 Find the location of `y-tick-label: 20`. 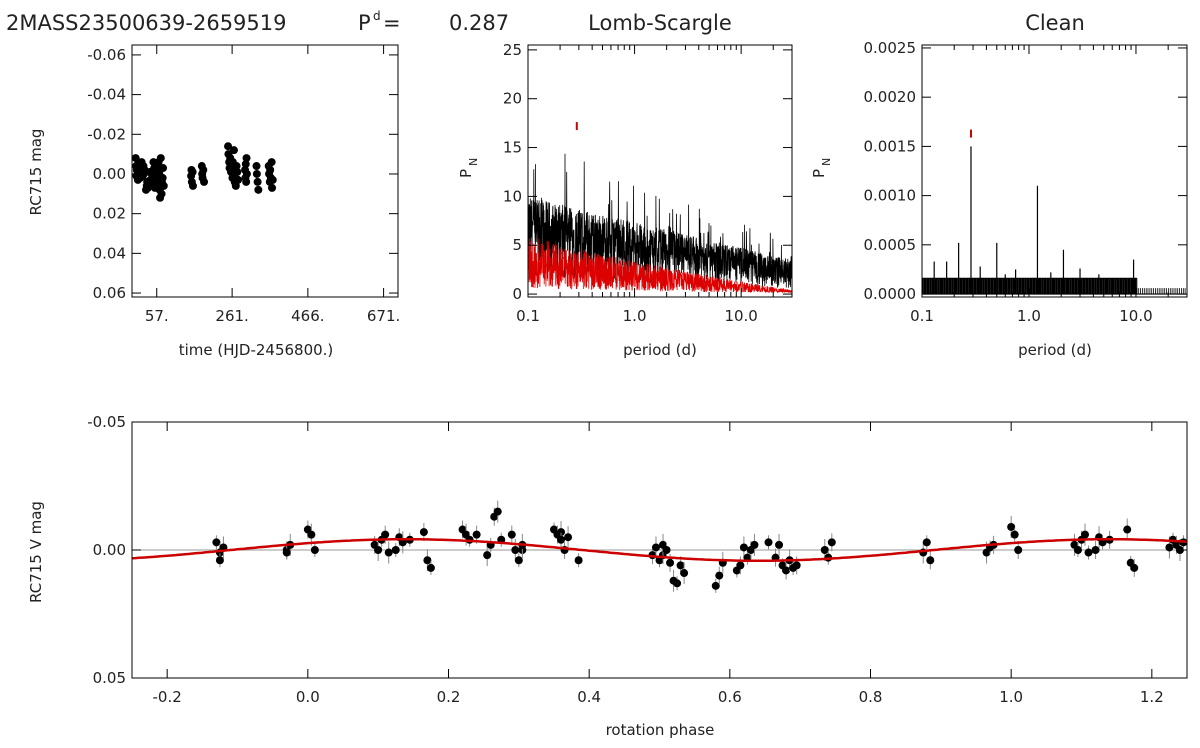

y-tick-label: 20 is located at coordinates (512, 99).